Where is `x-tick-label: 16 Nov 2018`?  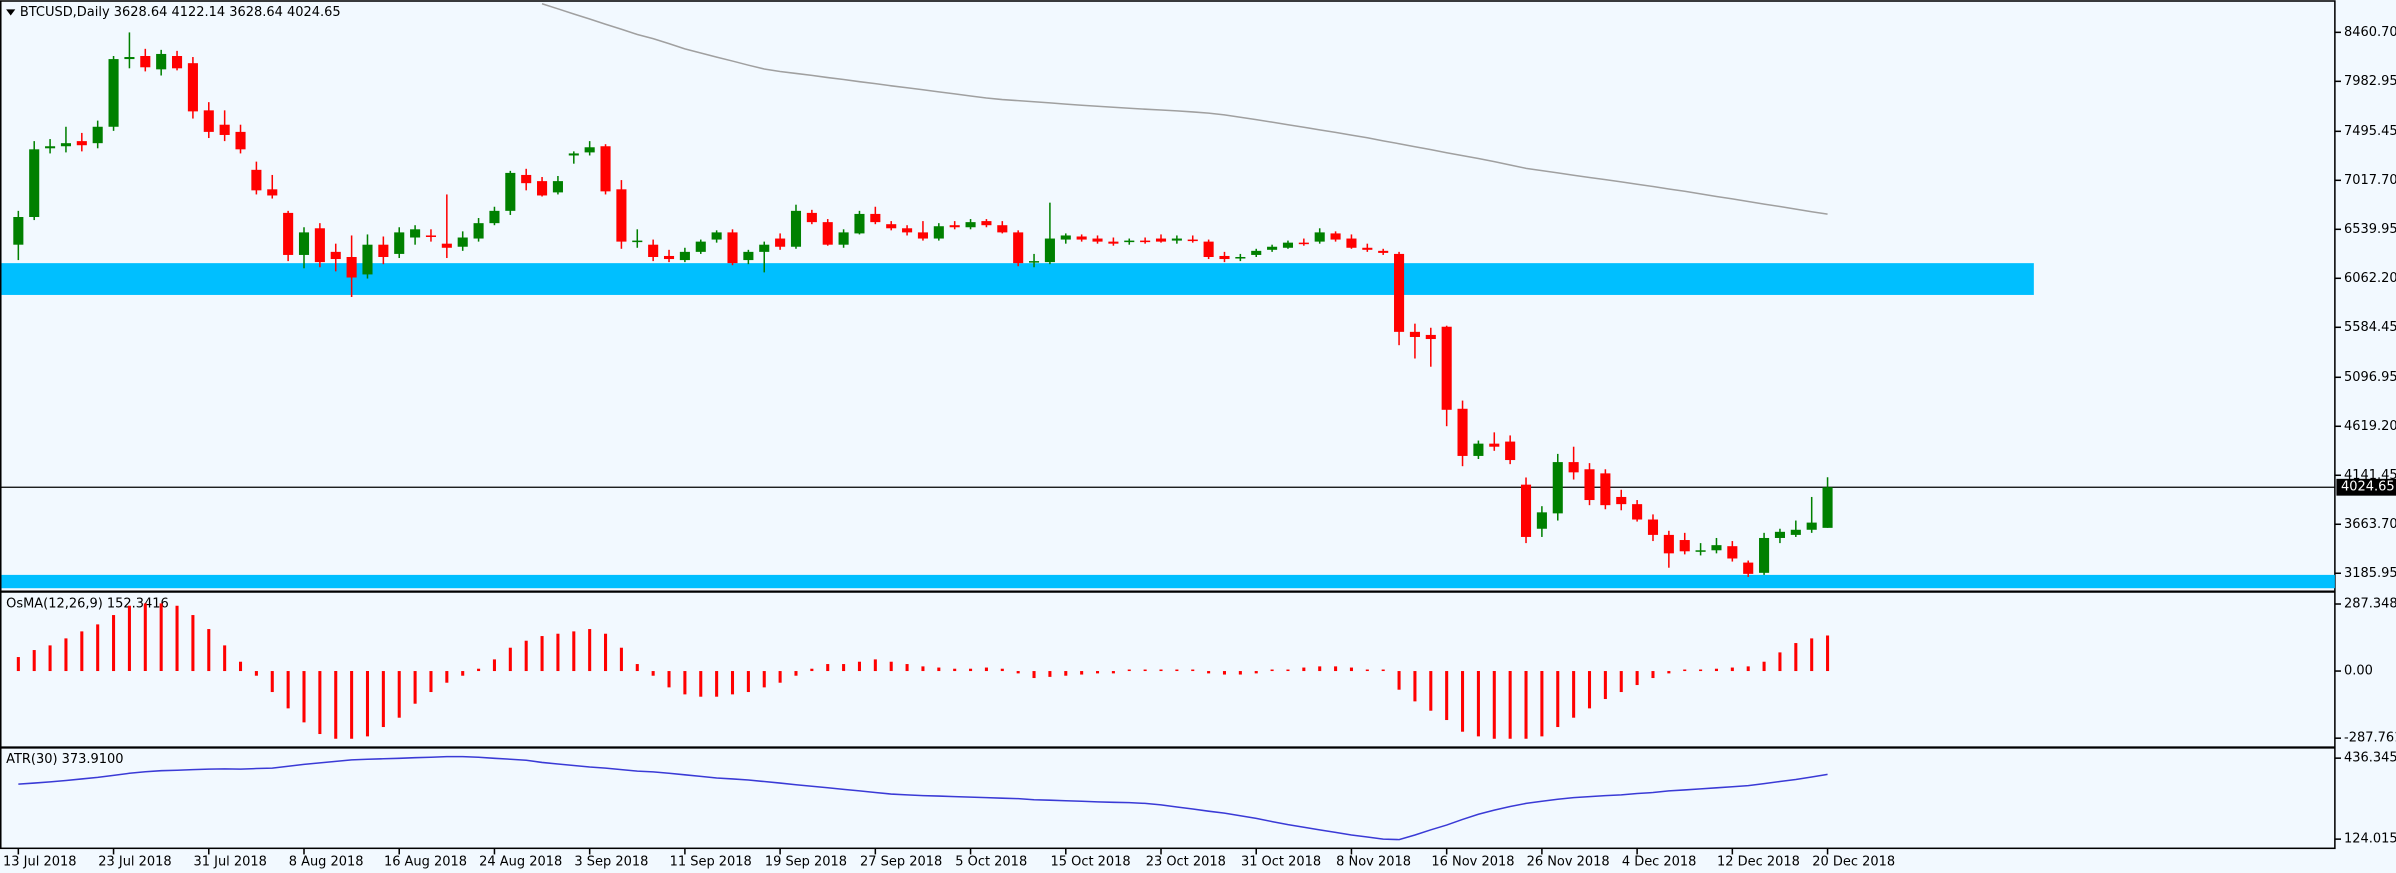
x-tick-label: 16 Nov 2018 is located at coordinates (1472, 862).